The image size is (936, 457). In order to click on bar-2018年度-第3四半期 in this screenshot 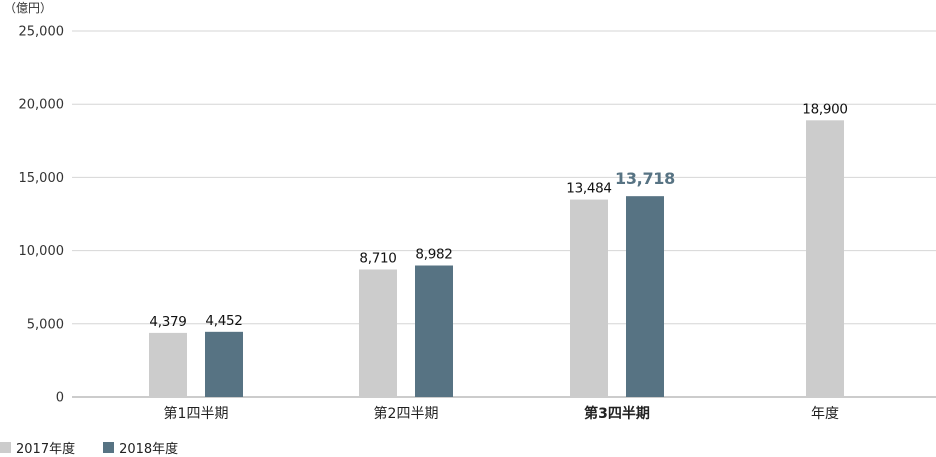, I will do `click(645, 296)`.